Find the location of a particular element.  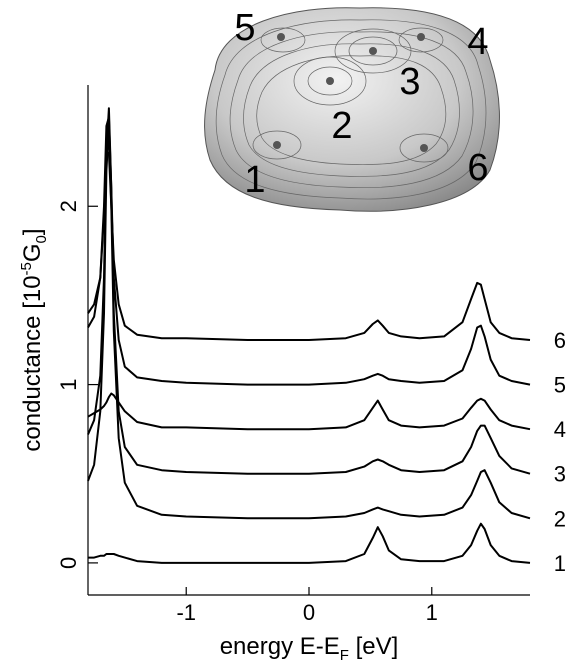

y-axis-label: conductance [10-5G0] is located at coordinates (34, 339).